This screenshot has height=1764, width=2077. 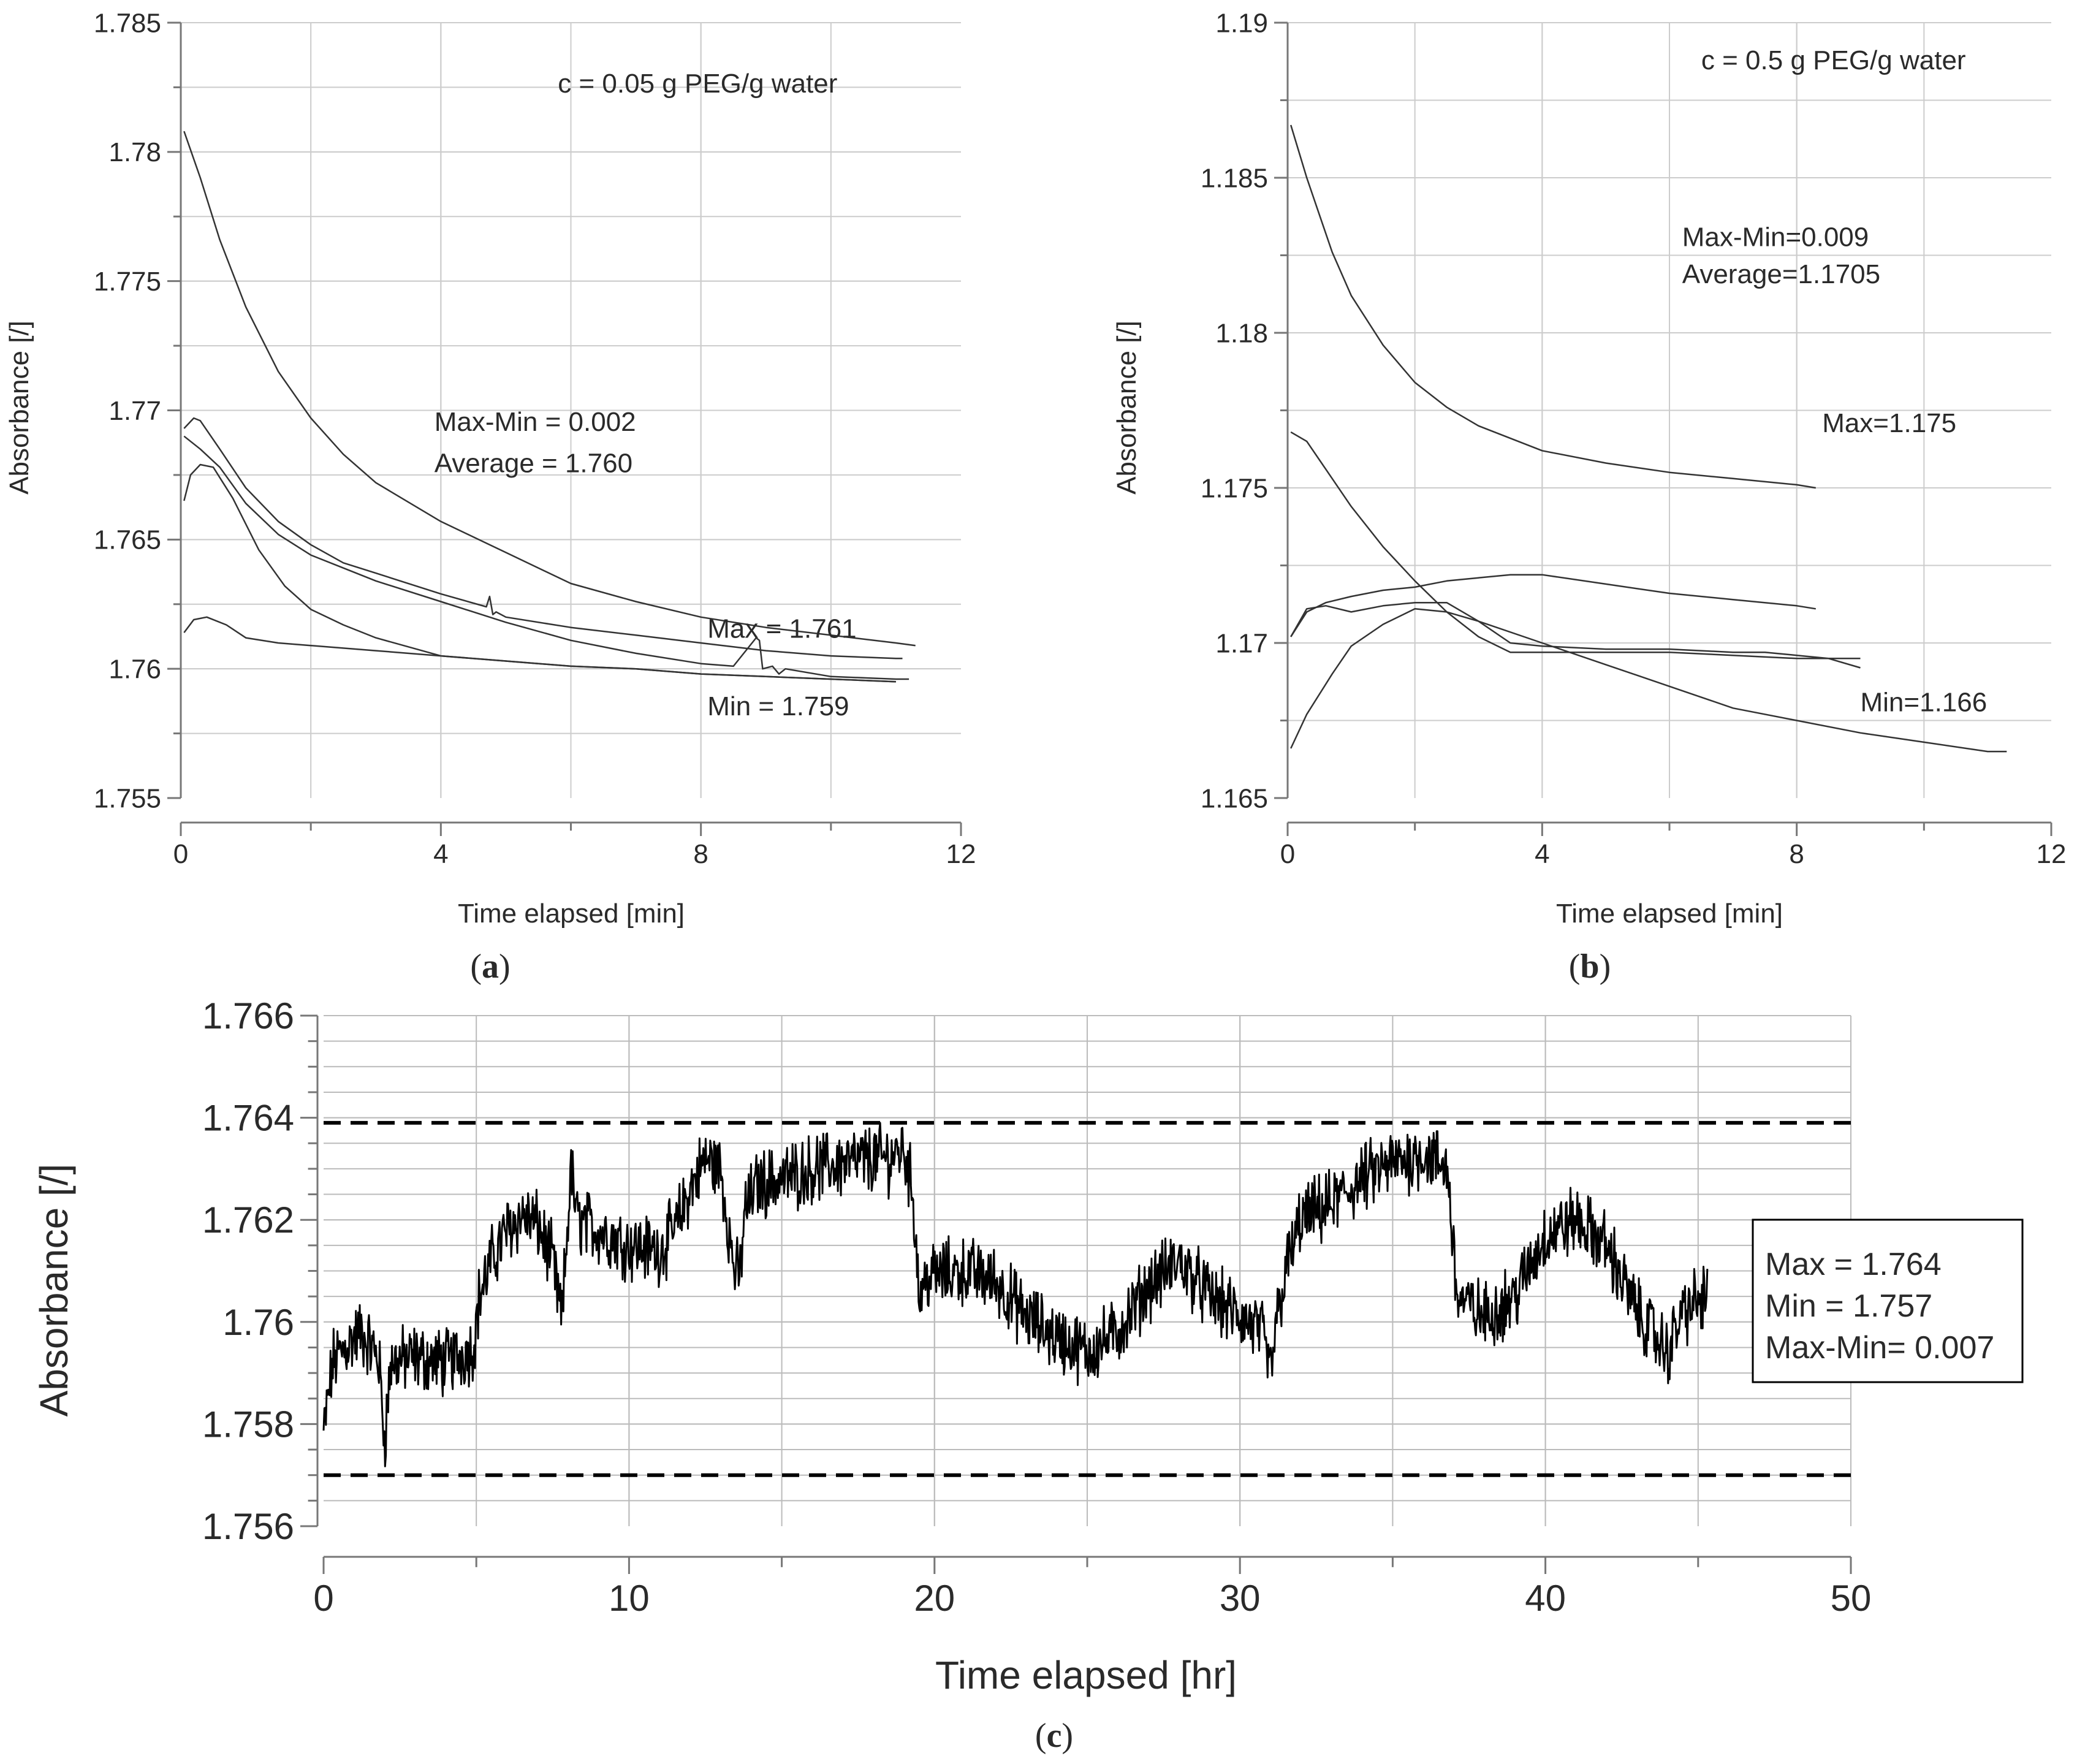 What do you see at coordinates (1235, 798) in the screenshot?
I see `y-tick-label: 1.165` at bounding box center [1235, 798].